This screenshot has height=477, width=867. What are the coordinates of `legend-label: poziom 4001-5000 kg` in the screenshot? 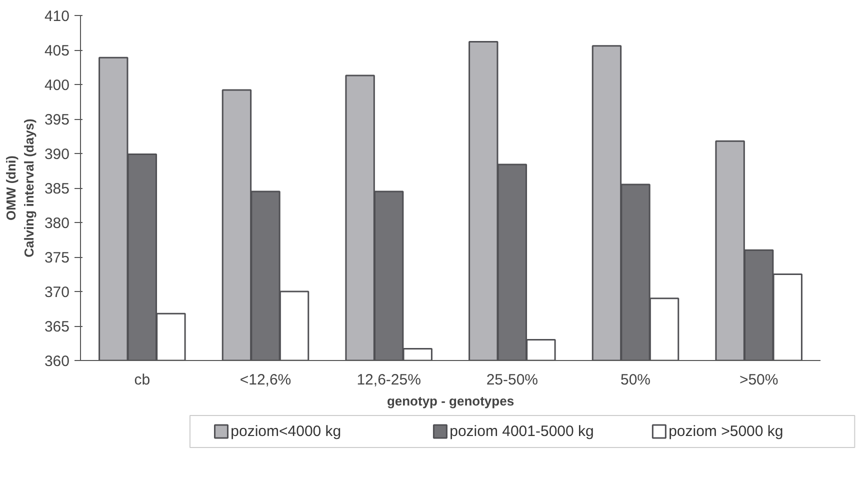 It's located at (522, 431).